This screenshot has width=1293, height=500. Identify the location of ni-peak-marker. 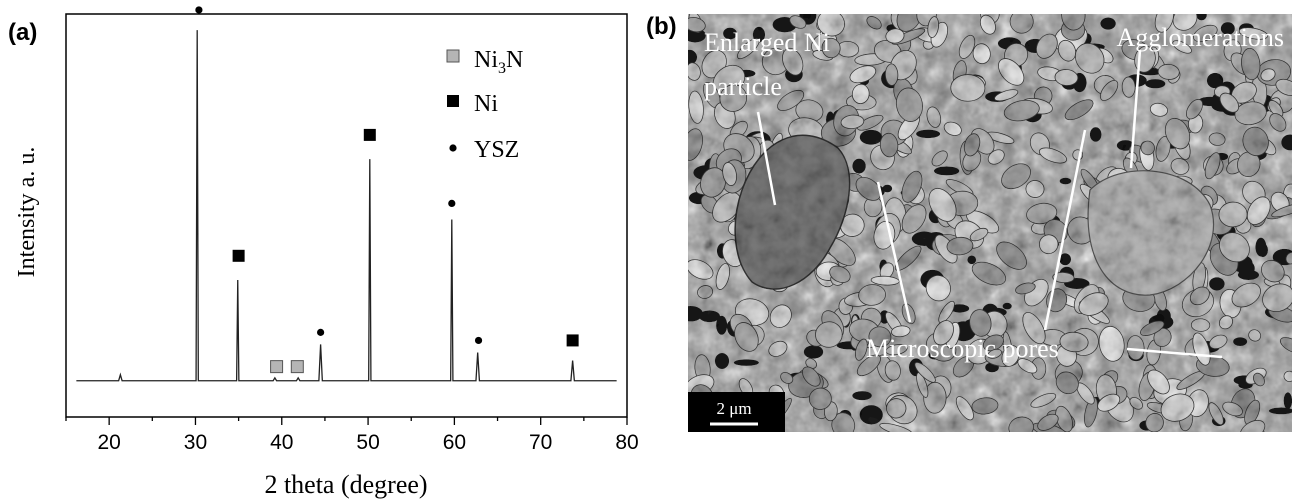
(238, 255).